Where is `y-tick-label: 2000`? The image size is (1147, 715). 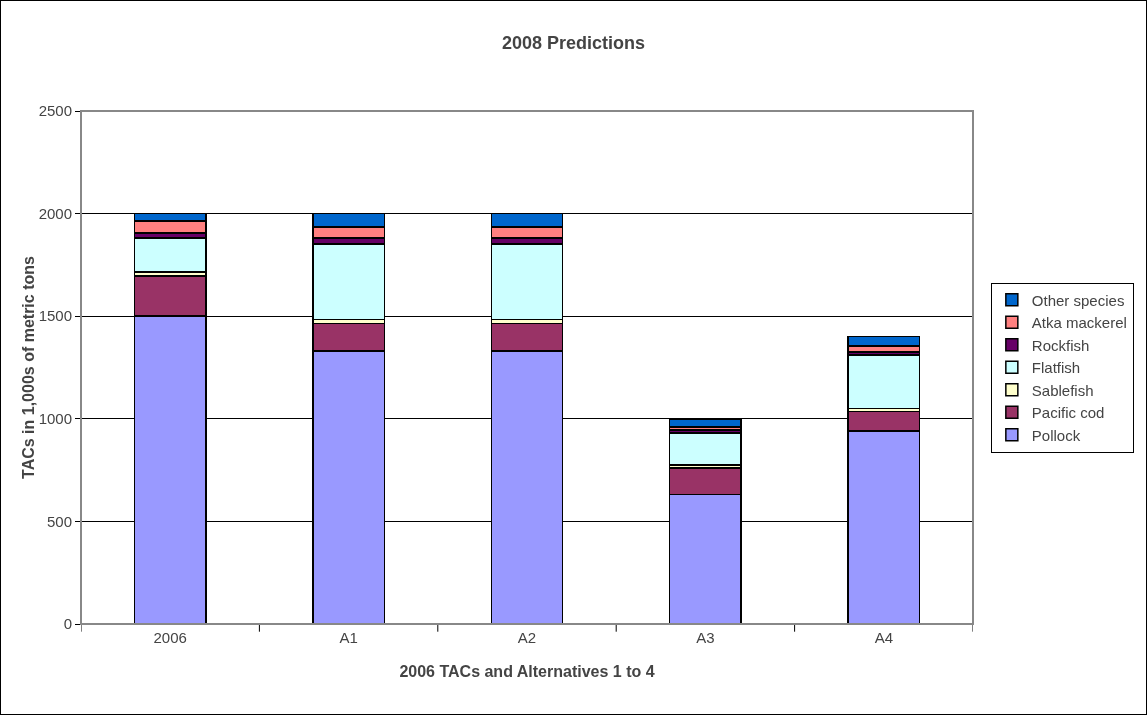 y-tick-label: 2000 is located at coordinates (55, 213).